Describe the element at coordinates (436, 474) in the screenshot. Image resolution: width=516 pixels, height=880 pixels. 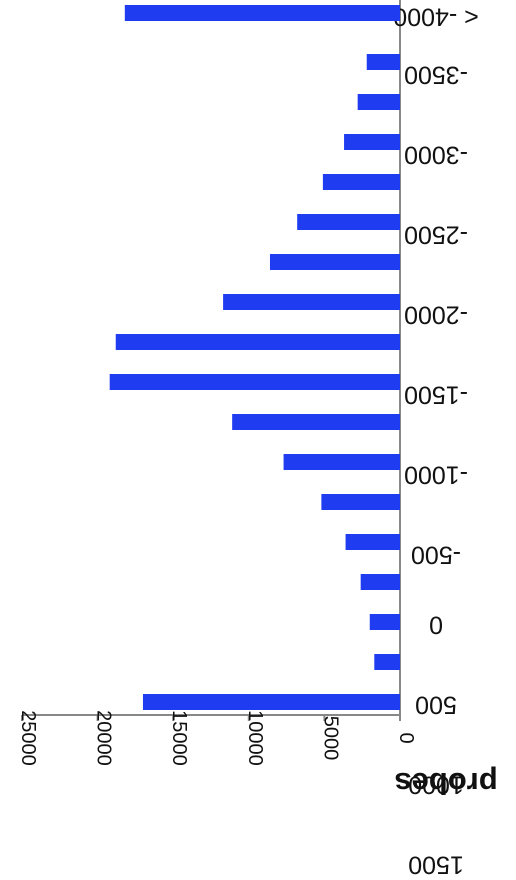
I see `category-tick-label: -1000` at that location.